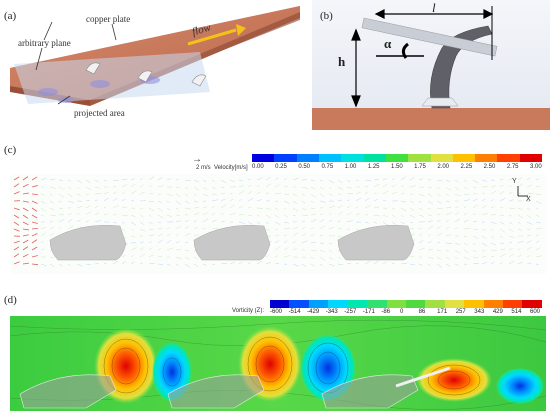 The height and width of the screenshot is (415, 550). What do you see at coordinates (376, 243) in the screenshot?
I see `fin-silhouette` at bounding box center [376, 243].